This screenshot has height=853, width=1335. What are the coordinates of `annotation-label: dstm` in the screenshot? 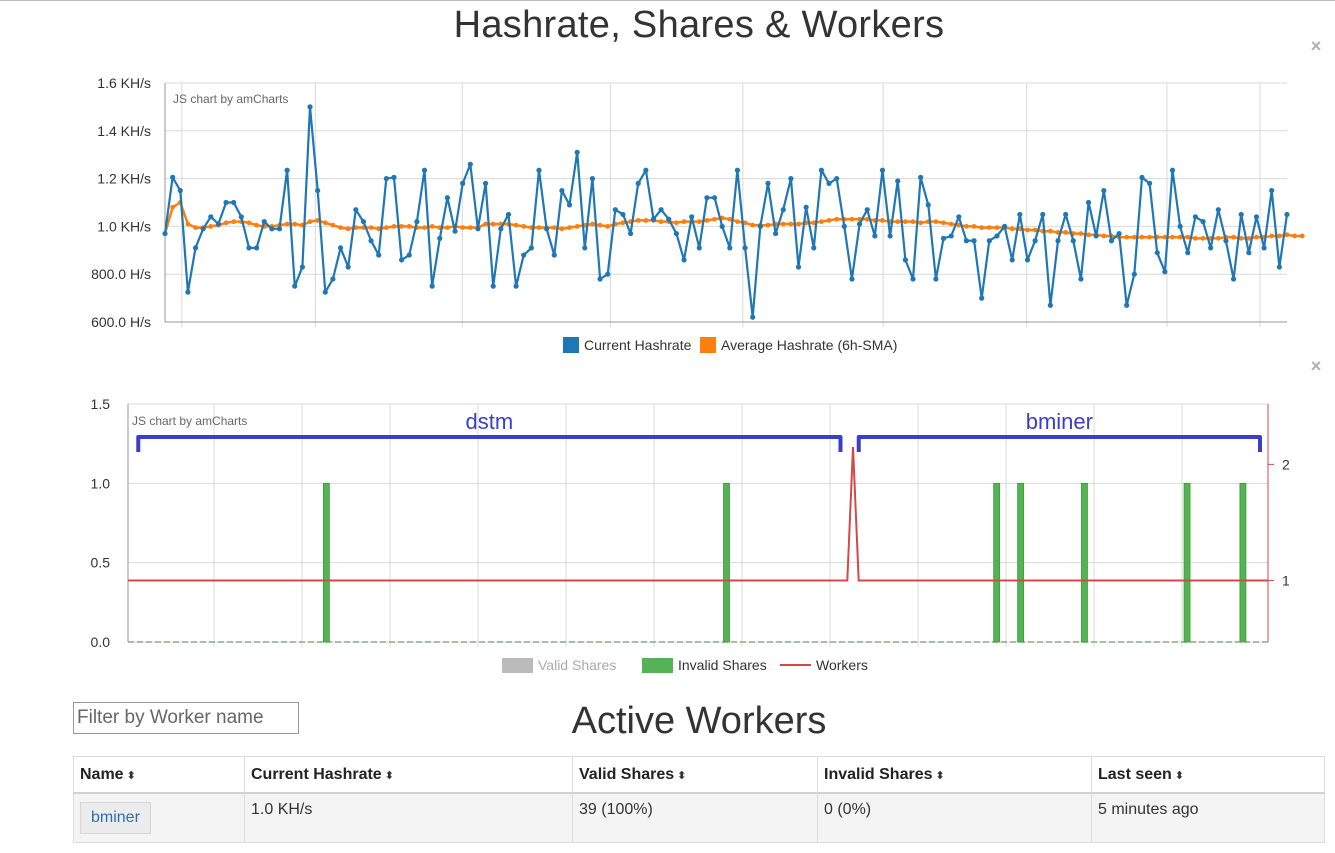 It's located at (490, 421).